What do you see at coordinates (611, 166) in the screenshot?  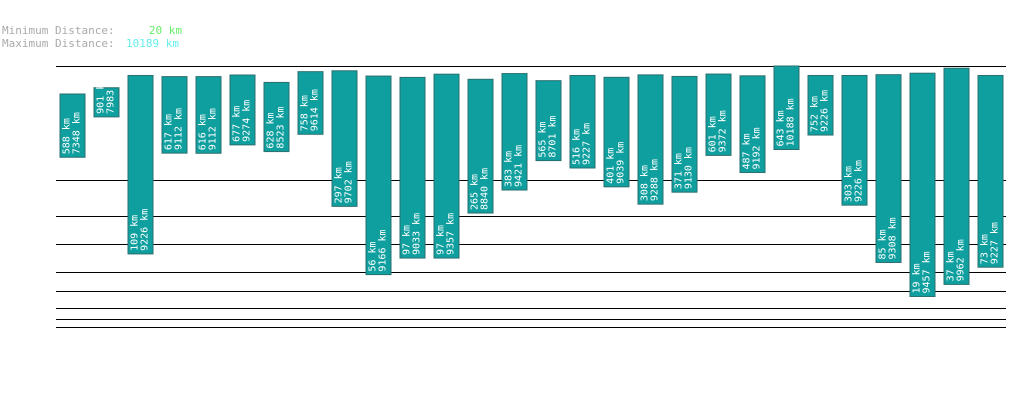 I see `bar-min-label: 401 km` at bounding box center [611, 166].